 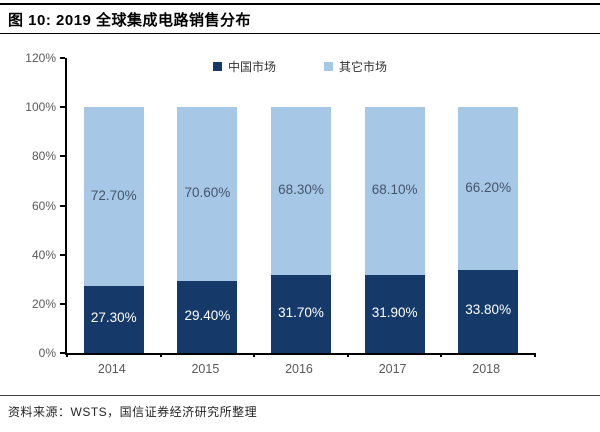 I want to click on y-axis-tick-label: 80%, so click(x=43, y=156).